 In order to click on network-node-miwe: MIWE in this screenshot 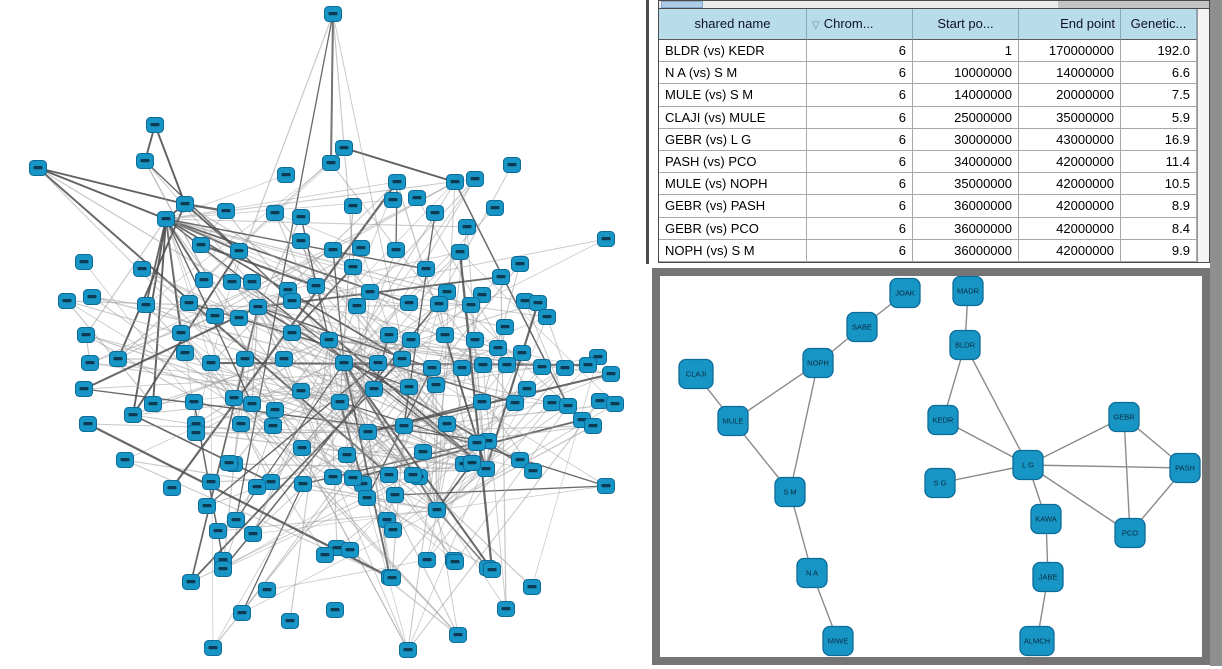, I will do `click(838, 641)`.